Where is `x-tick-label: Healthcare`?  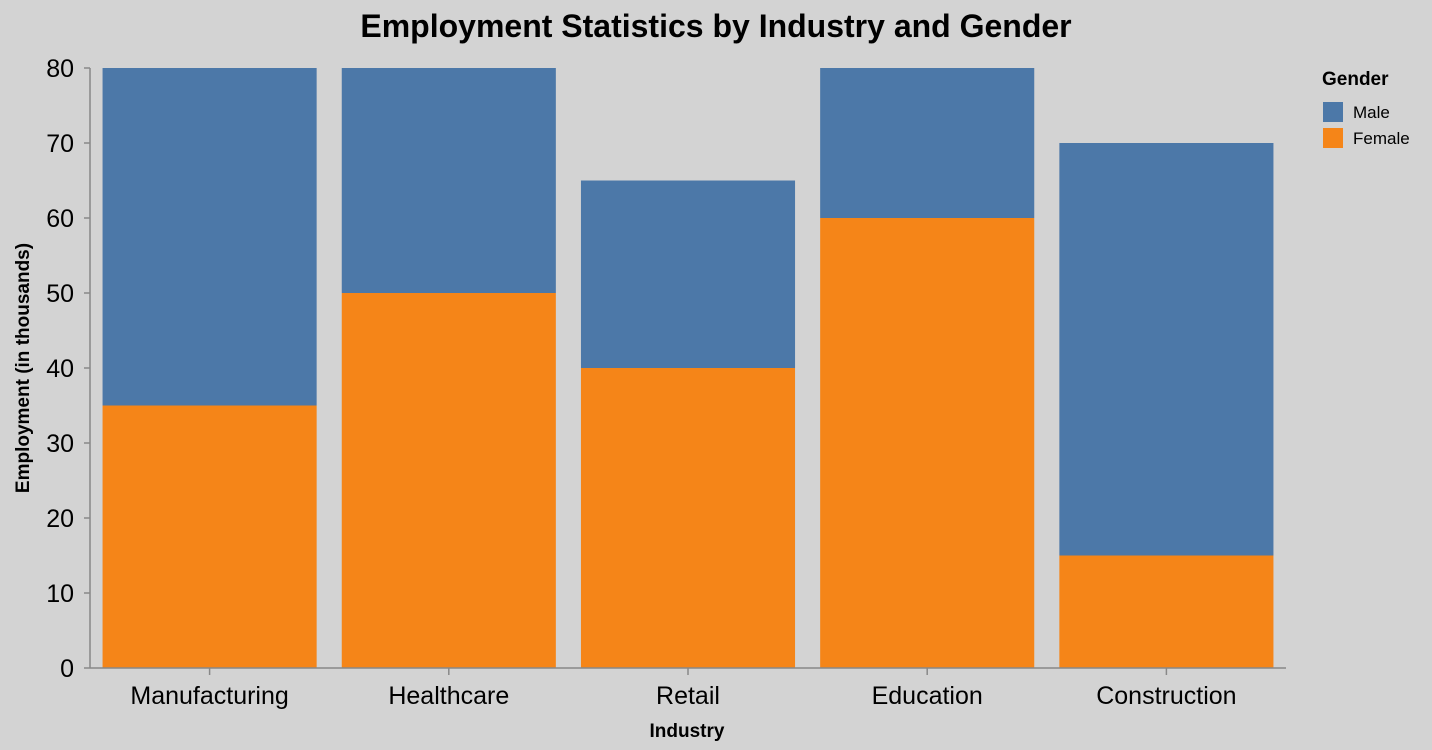
x-tick-label: Healthcare is located at coordinates (448, 696).